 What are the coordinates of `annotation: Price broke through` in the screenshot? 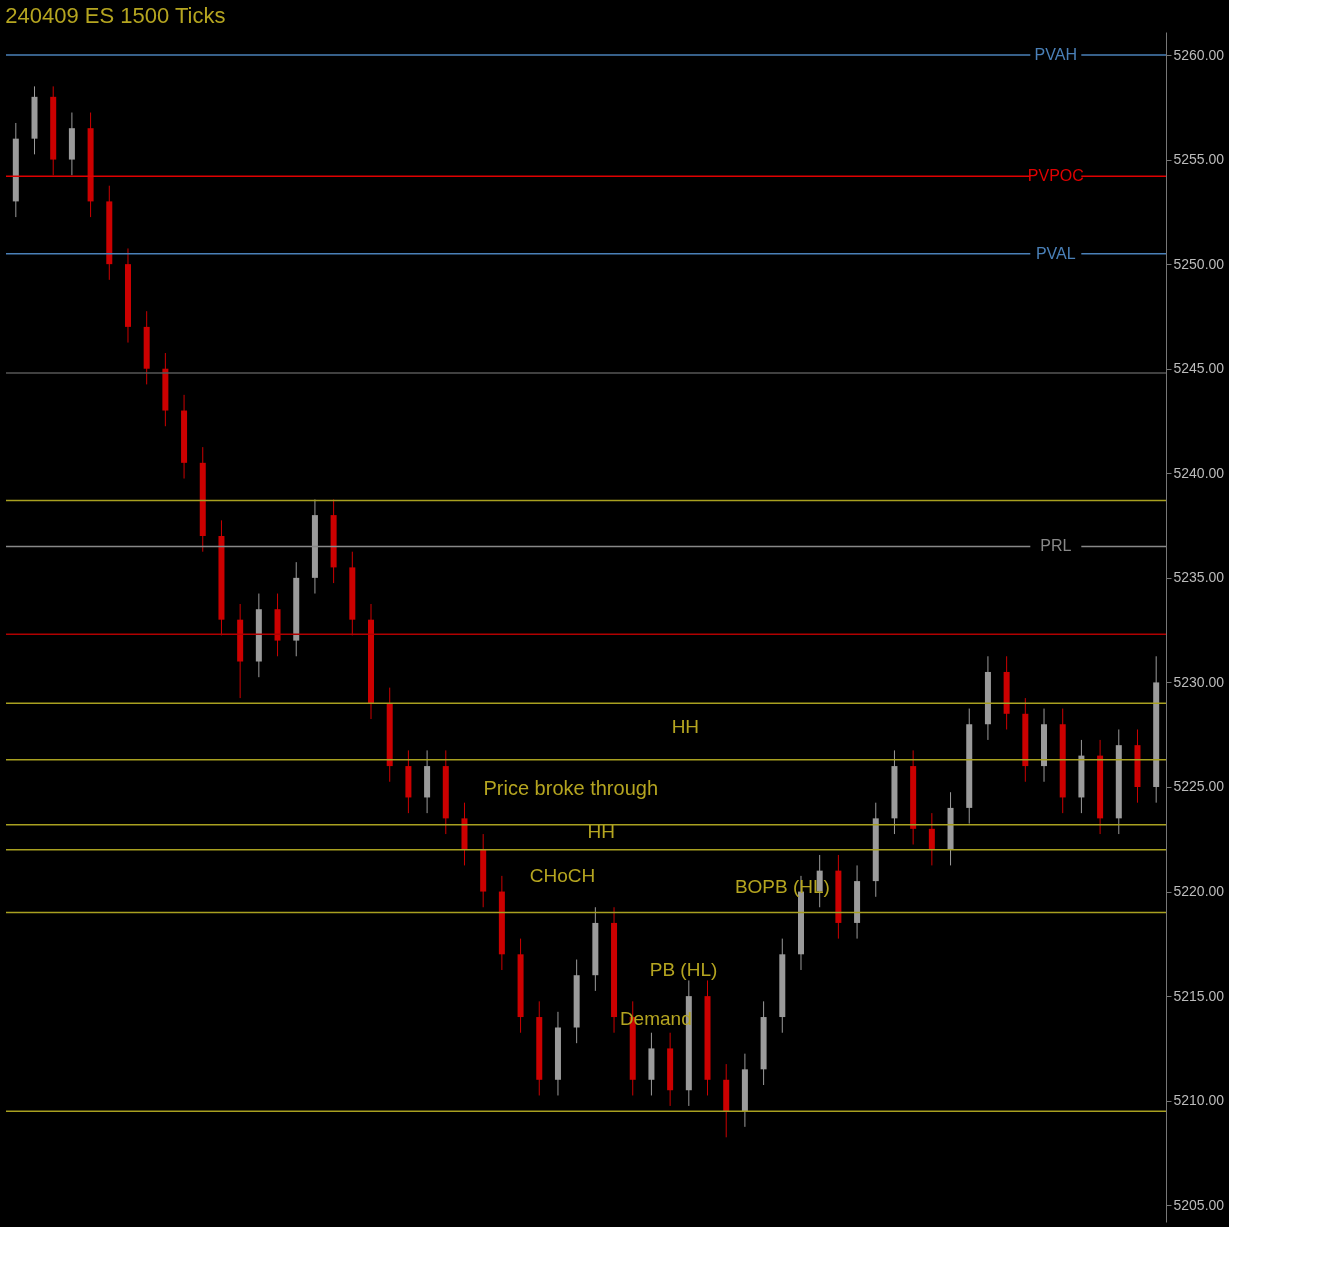 It's located at (571, 788).